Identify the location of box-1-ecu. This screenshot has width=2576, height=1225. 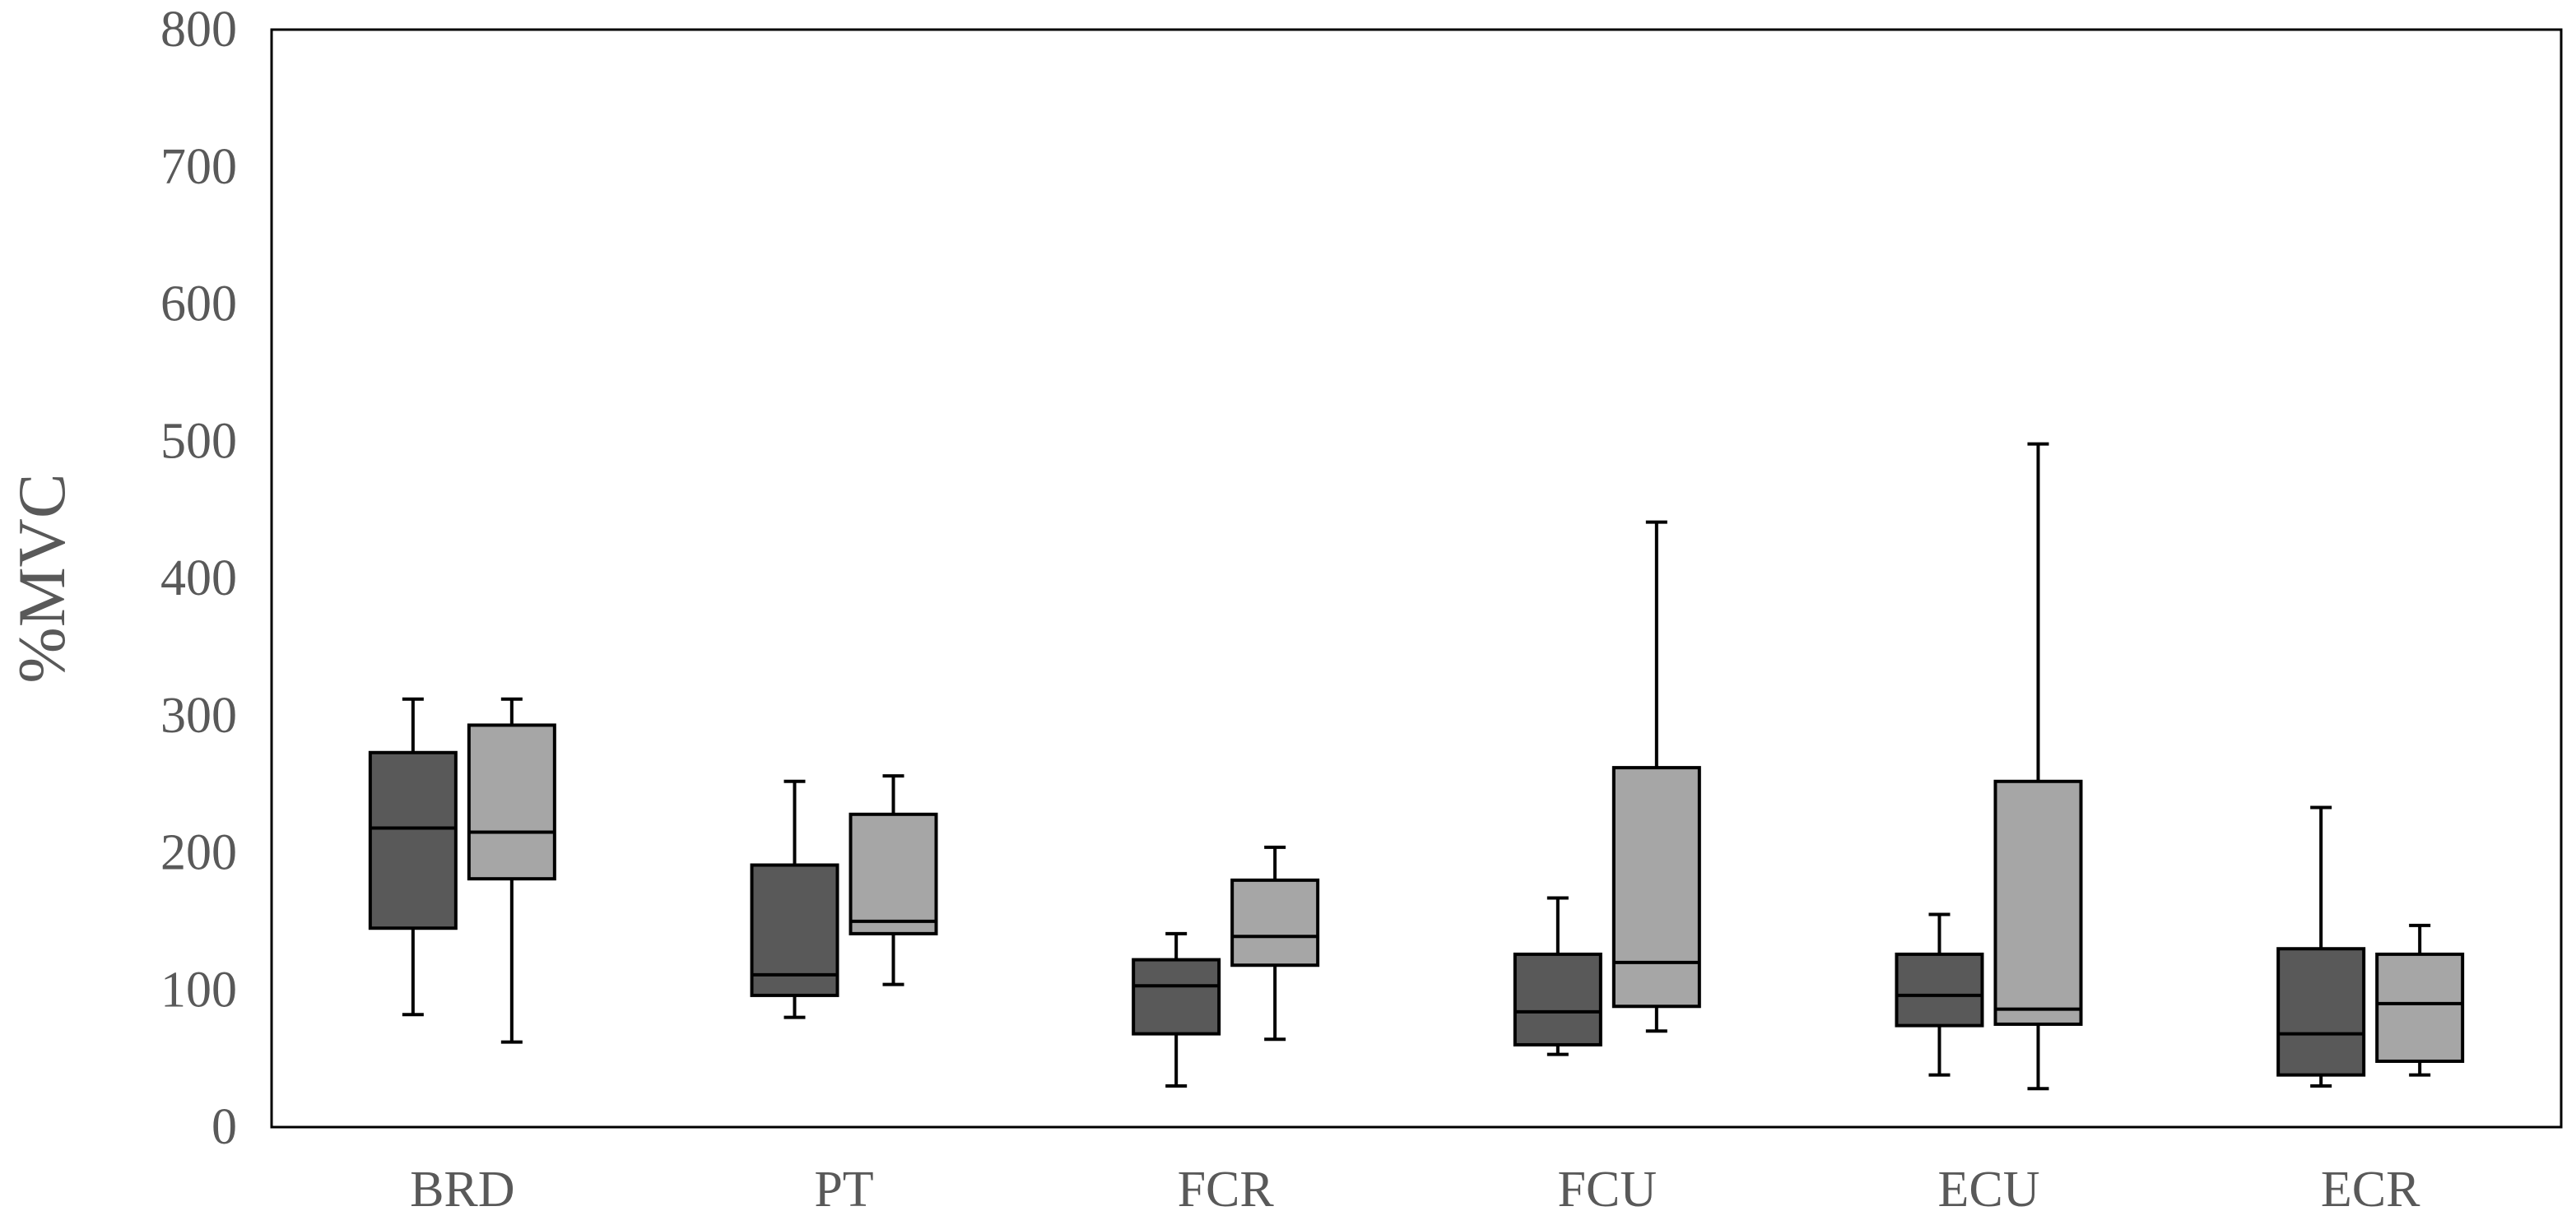
(1939, 994).